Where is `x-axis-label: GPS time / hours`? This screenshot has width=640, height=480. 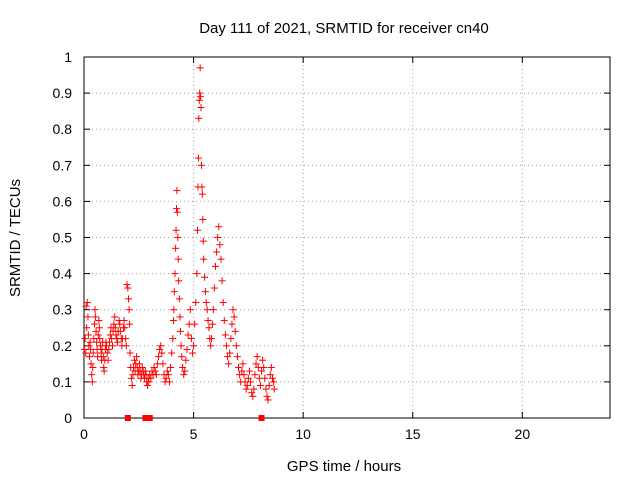
x-axis-label: GPS time / hours is located at coordinates (344, 466).